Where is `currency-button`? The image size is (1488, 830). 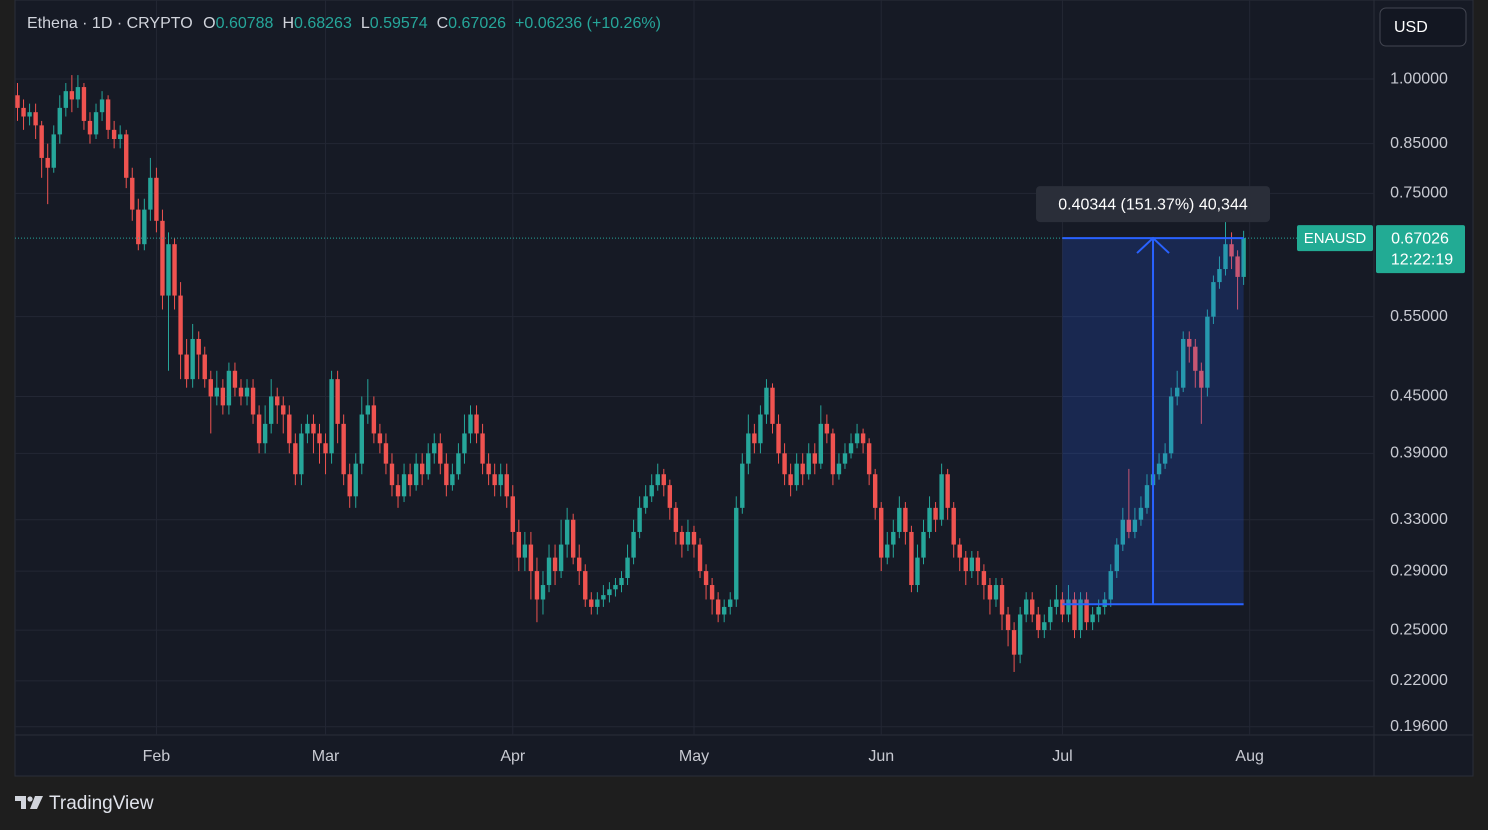 currency-button is located at coordinates (1423, 27).